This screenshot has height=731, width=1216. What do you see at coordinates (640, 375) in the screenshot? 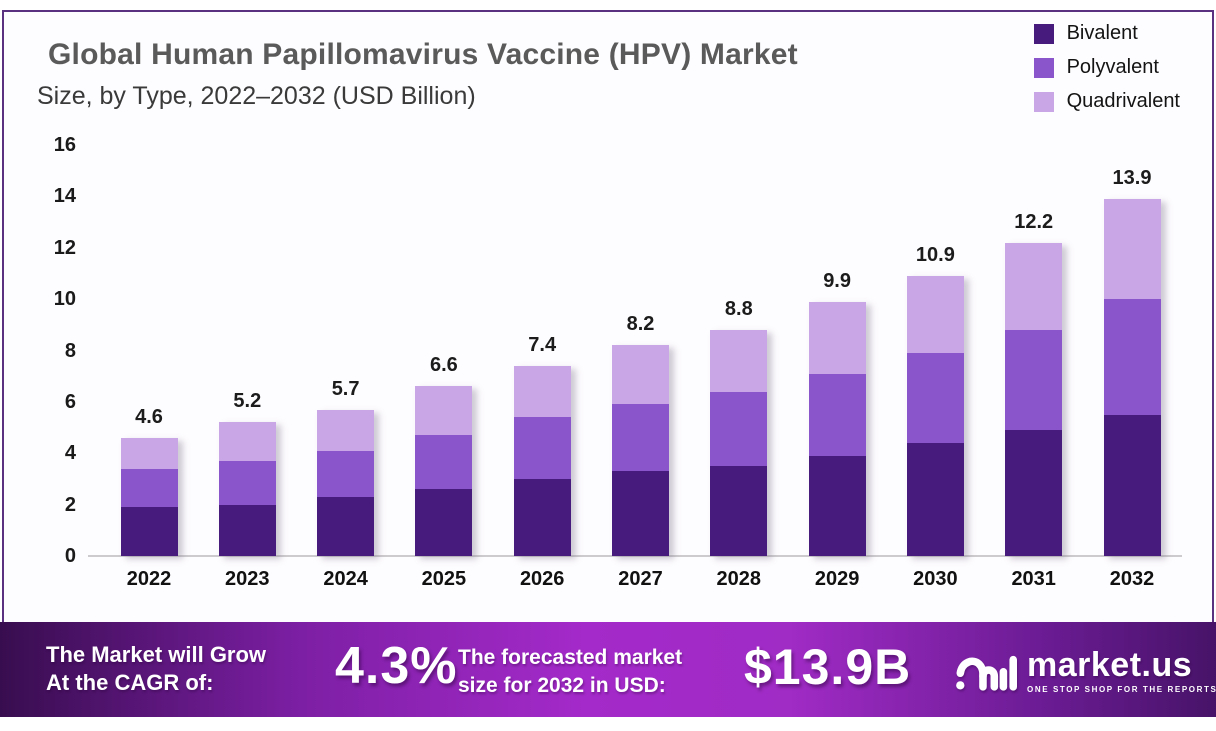
I see `bar-segment-quadrivalent-2027` at bounding box center [640, 375].